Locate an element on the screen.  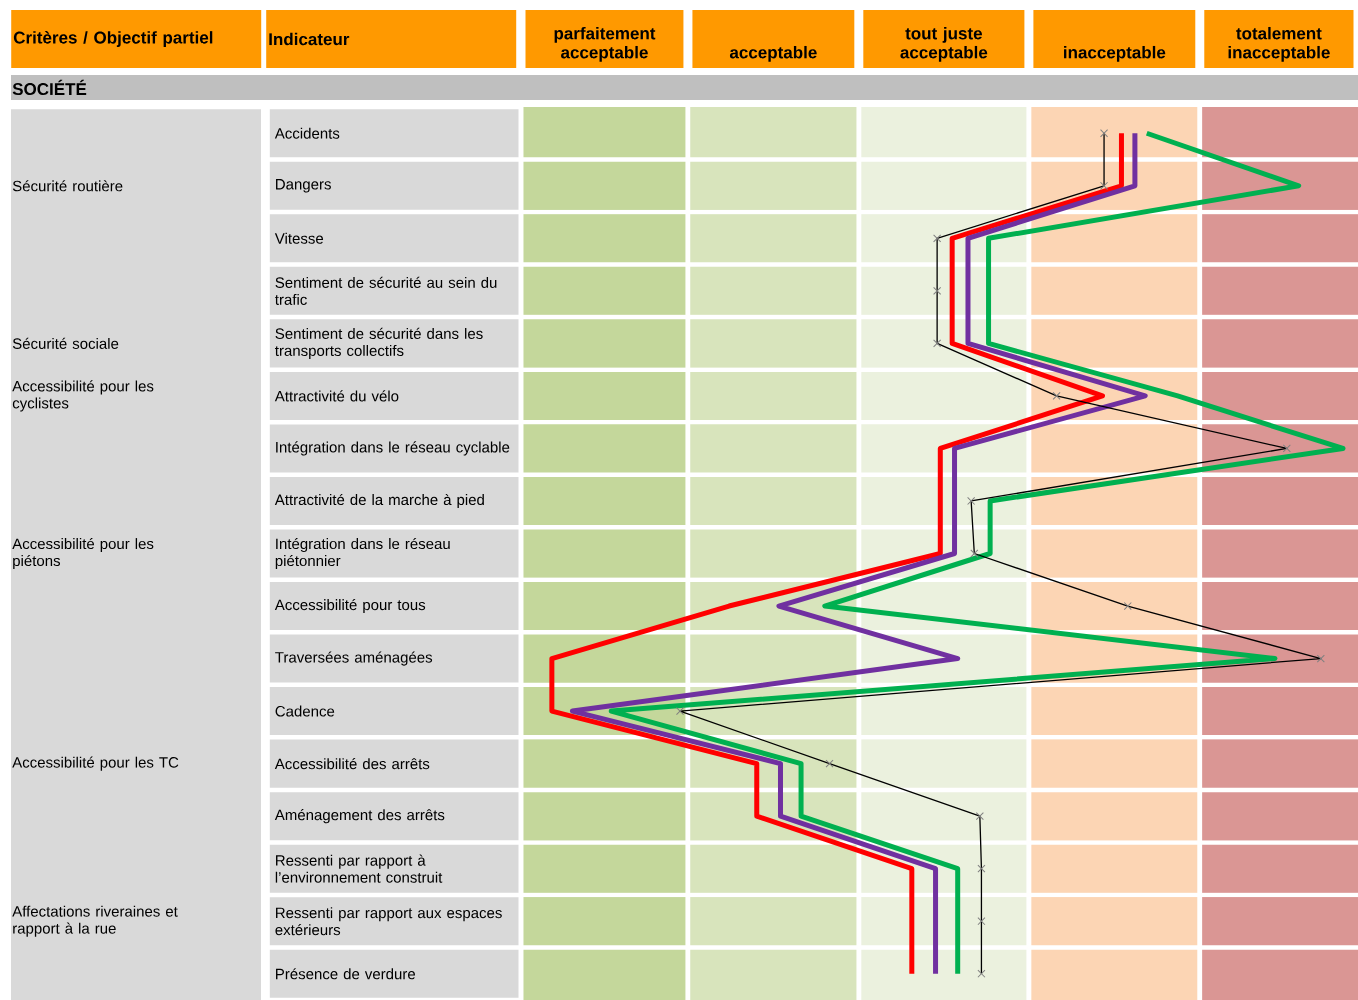
y-tick-label: Accessibilité pour tous is located at coordinates (350, 606).